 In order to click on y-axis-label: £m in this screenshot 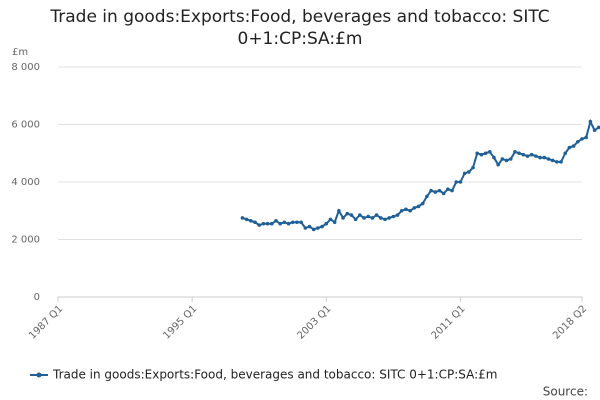, I will do `click(20, 52)`.